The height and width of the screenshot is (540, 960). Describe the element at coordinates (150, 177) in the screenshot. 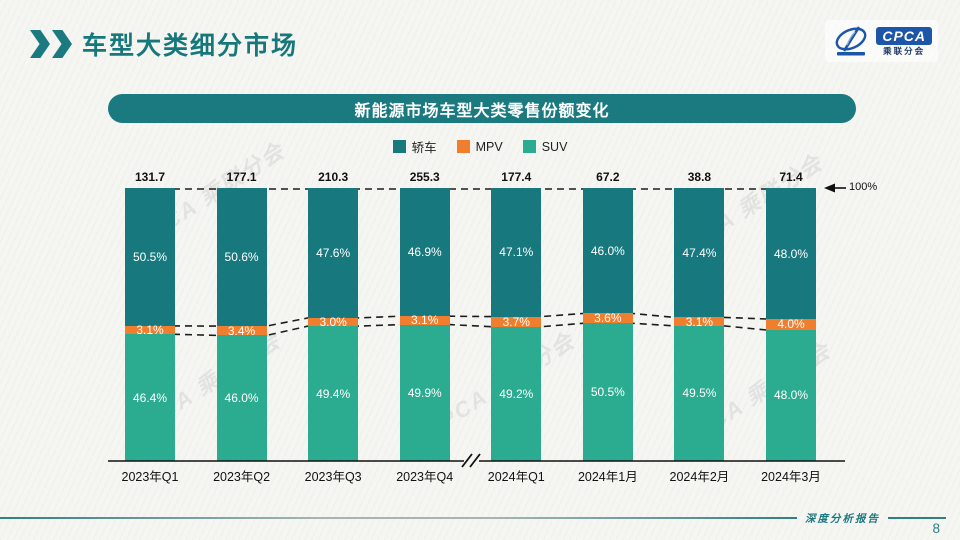

I see `bar-total-label: 131.7` at that location.